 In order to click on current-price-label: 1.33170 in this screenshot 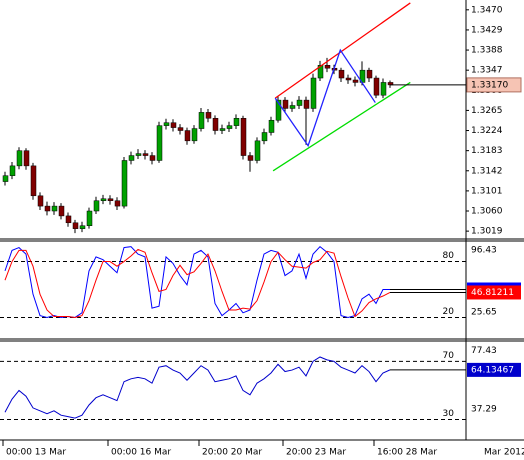, I will do `click(489, 85)`.